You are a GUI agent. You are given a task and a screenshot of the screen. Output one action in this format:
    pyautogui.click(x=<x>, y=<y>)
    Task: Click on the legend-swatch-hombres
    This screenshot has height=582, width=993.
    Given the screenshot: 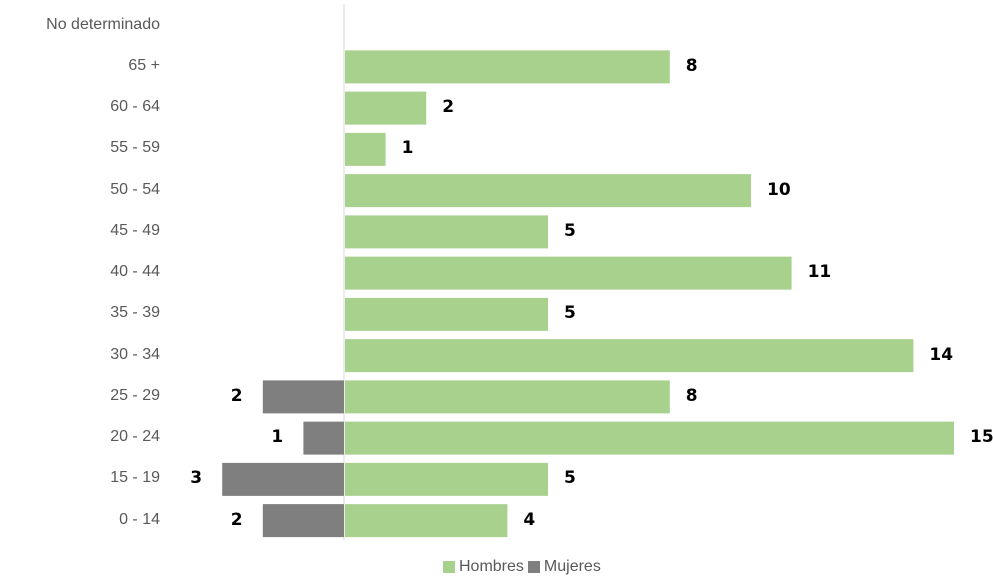 What is the action you would take?
    pyautogui.click(x=449, y=567)
    